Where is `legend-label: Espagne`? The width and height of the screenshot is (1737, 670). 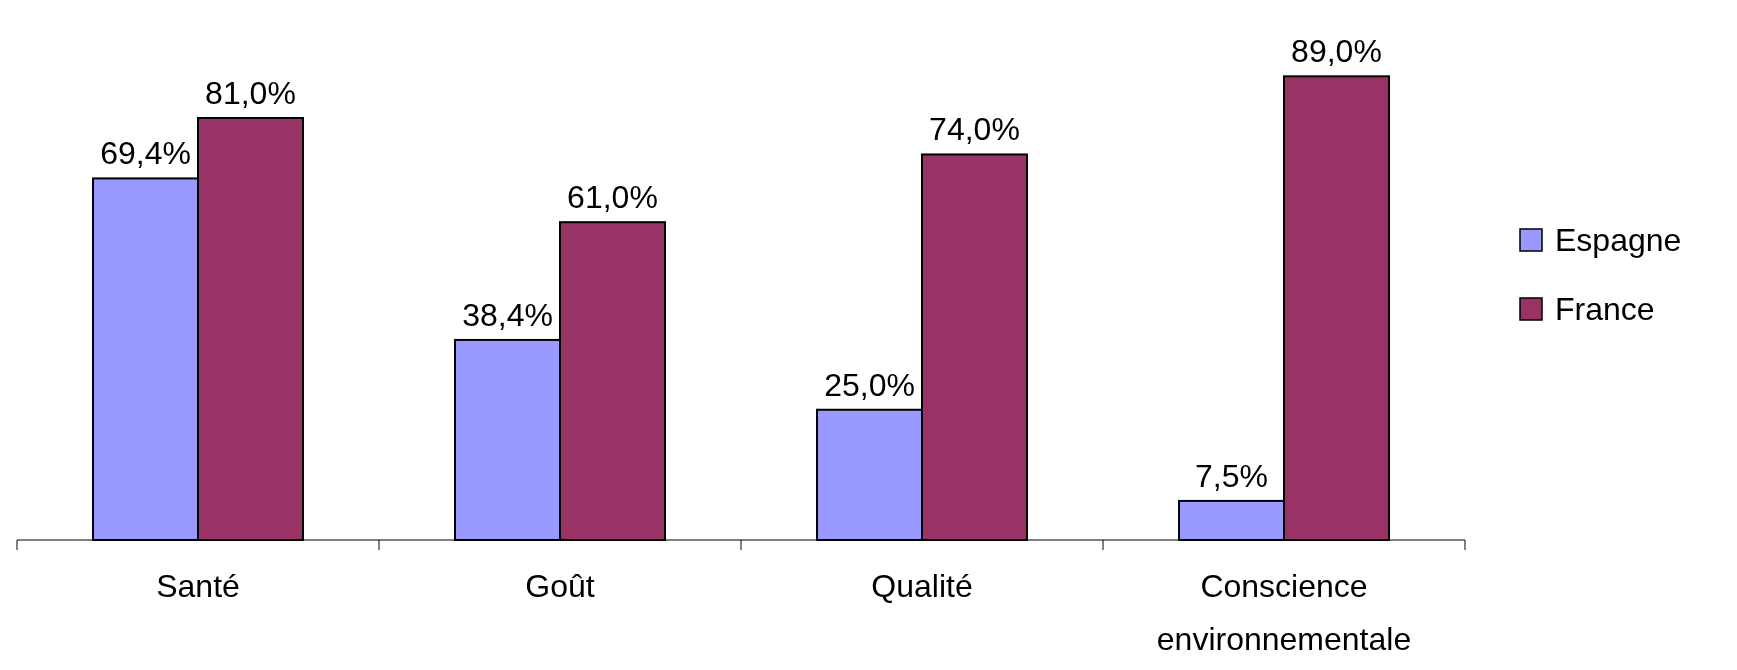 legend-label: Espagne is located at coordinates (1618, 240).